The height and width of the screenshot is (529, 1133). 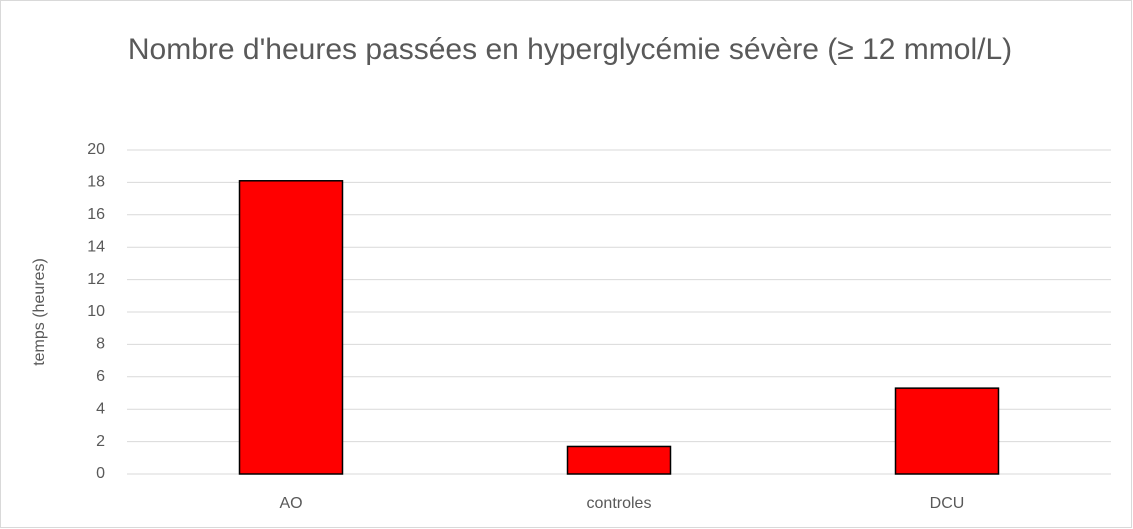 What do you see at coordinates (619, 503) in the screenshot?
I see `x-tick-label: controles` at bounding box center [619, 503].